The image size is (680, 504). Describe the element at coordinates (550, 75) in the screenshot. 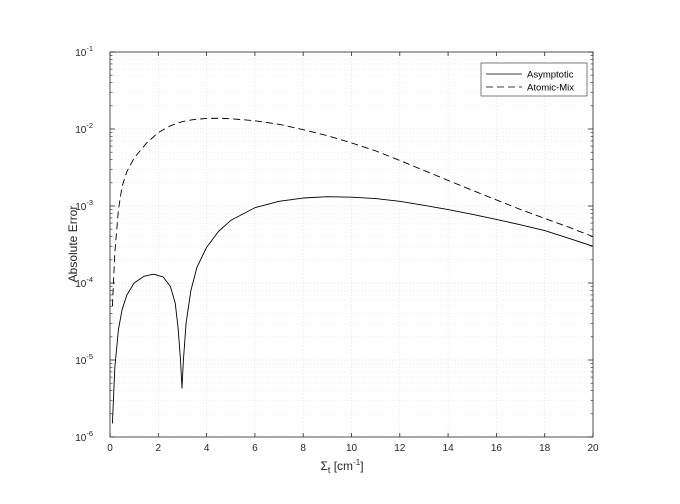

I see `legend-label-asymptotic: Asymptotic` at that location.